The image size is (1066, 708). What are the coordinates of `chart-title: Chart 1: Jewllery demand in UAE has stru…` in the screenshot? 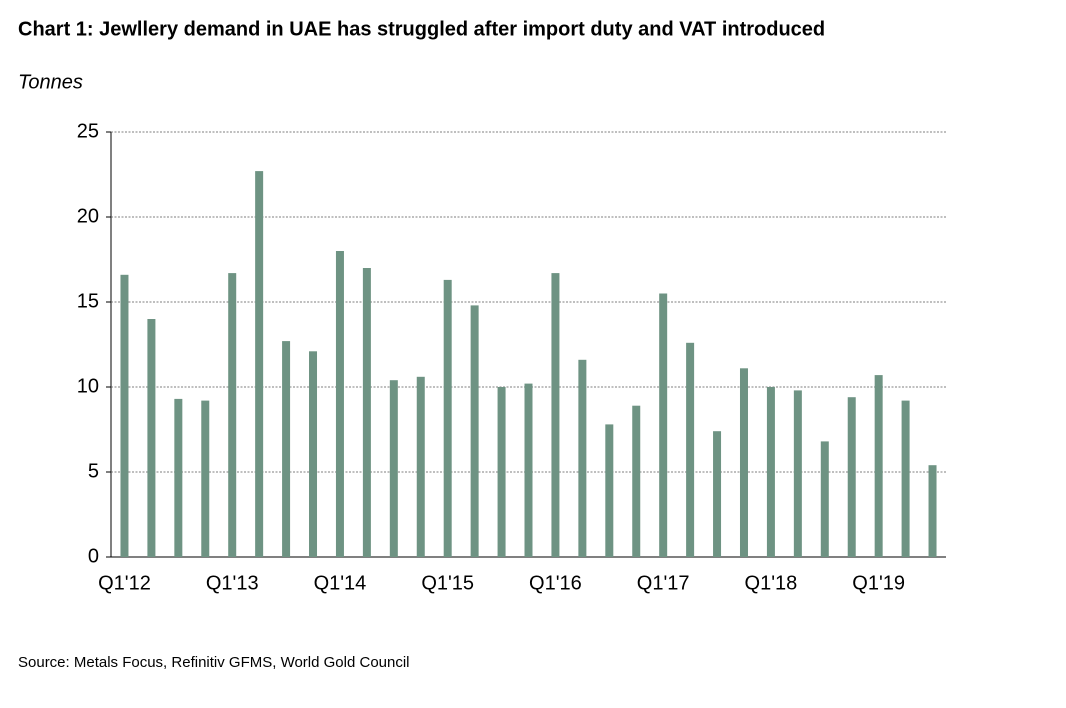 It's located at (421, 29).